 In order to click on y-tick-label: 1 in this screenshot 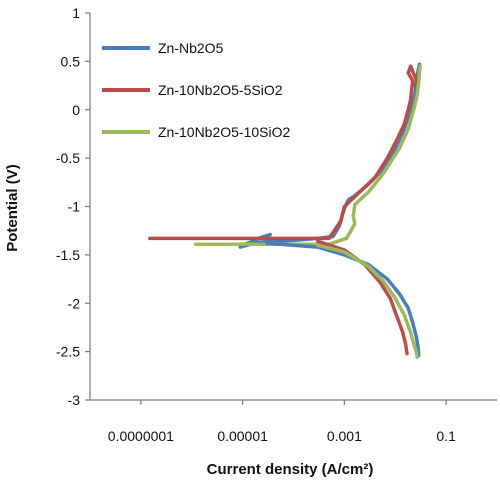, I will do `click(76, 13)`.